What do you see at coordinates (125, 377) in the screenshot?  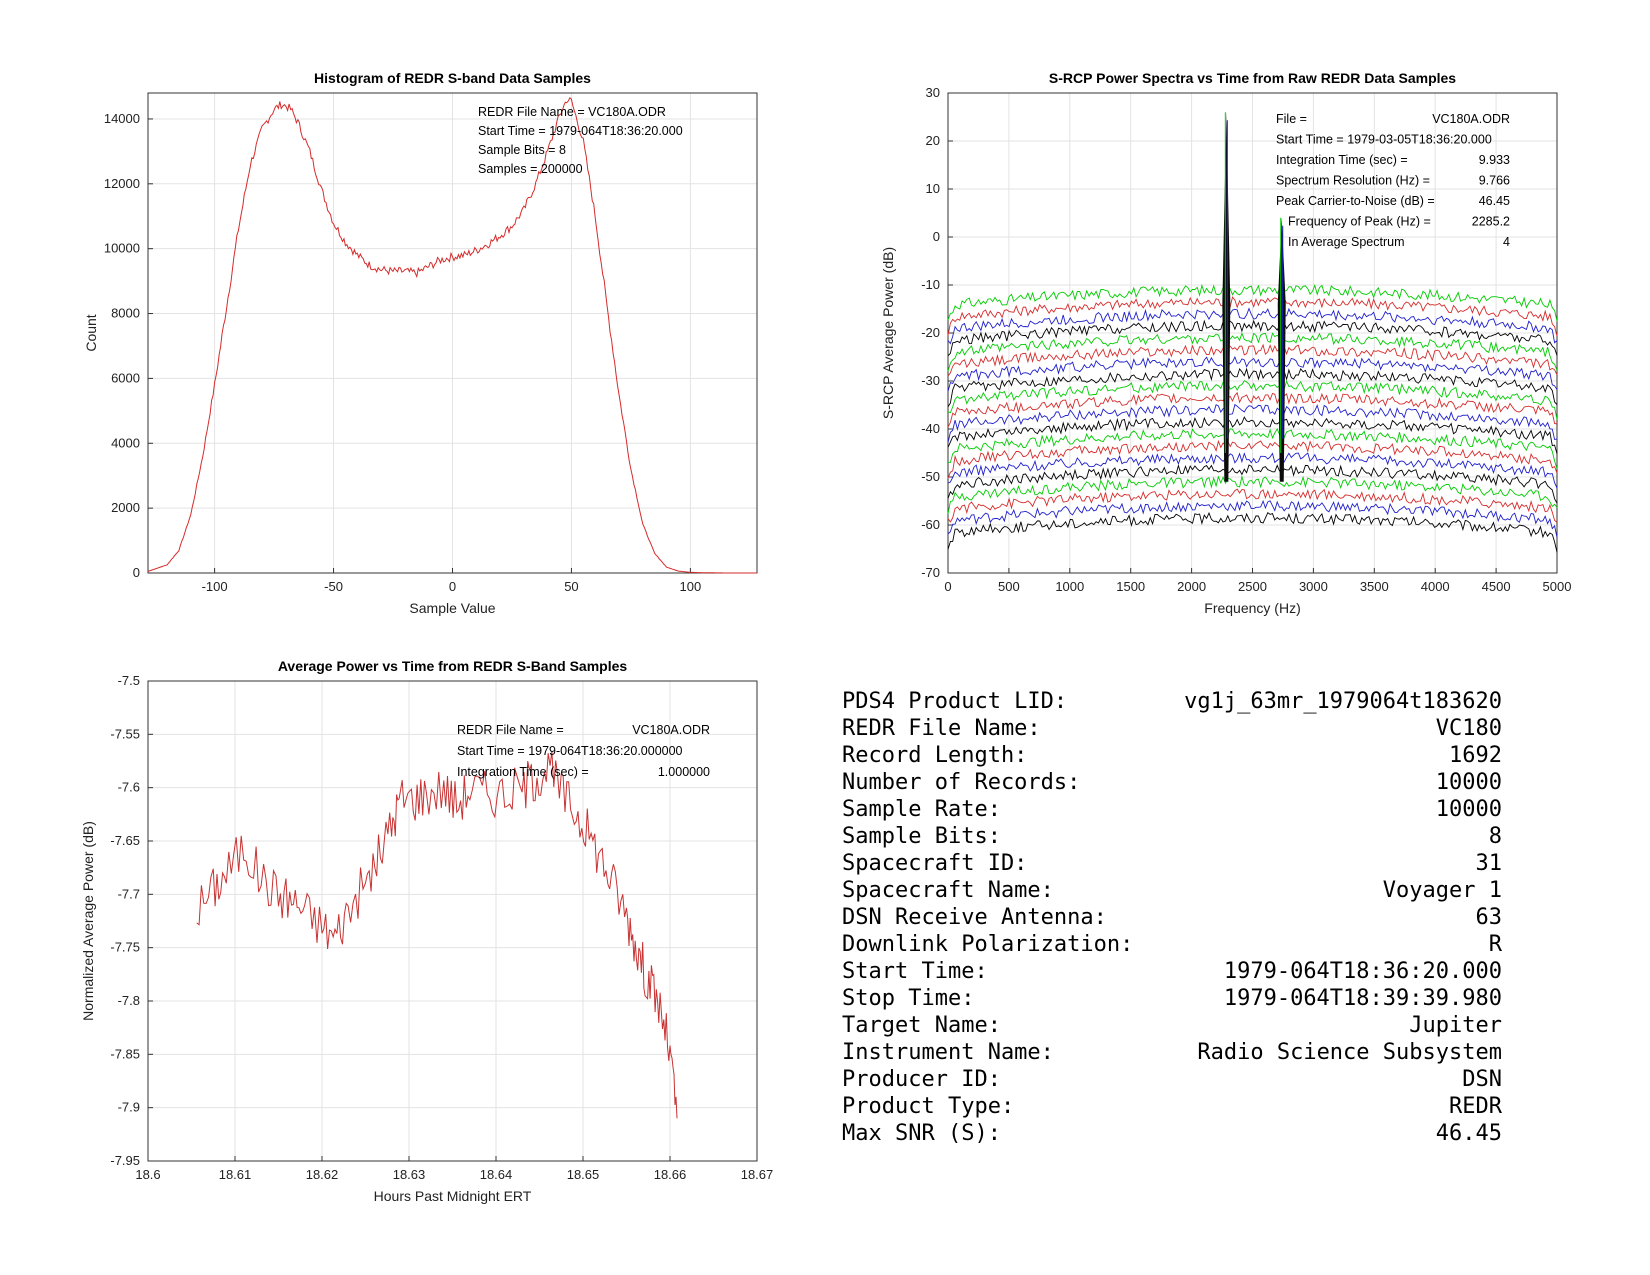 I see `y-tick-label: 6000` at bounding box center [125, 377].